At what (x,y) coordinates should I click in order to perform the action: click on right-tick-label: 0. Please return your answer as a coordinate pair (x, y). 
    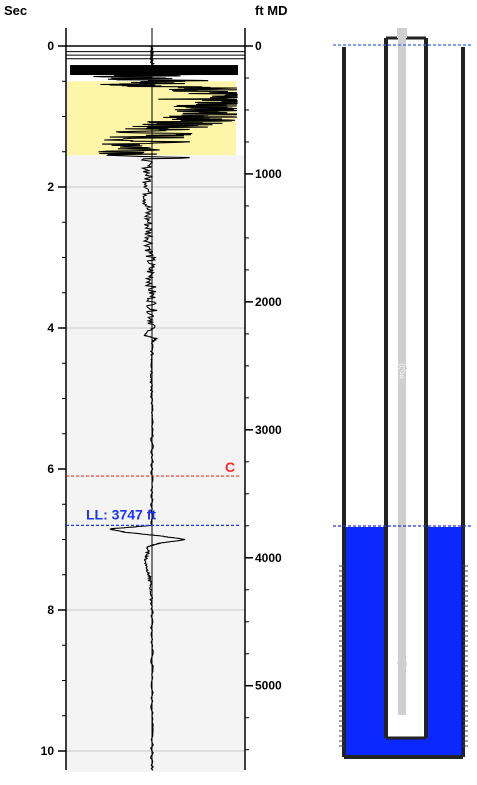
    Looking at the image, I should click on (258, 46).